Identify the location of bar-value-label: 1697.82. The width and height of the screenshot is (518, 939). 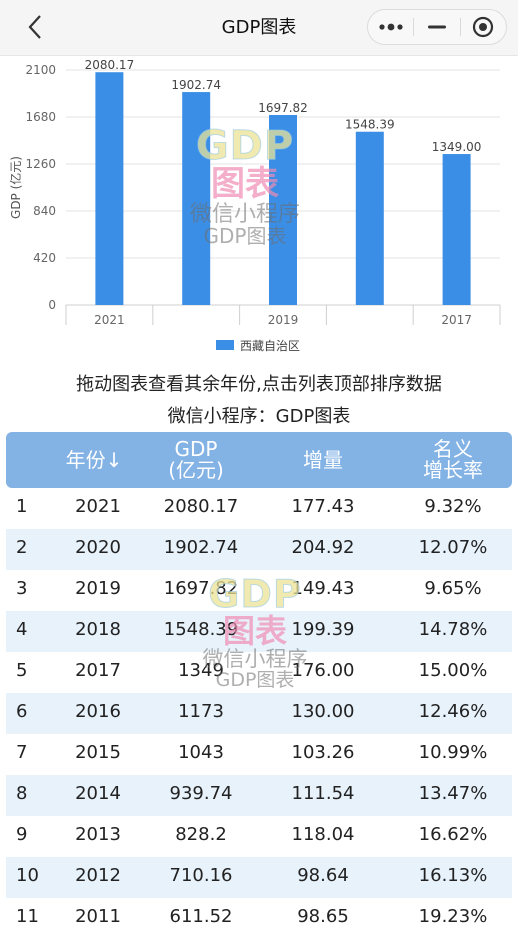
(283, 108).